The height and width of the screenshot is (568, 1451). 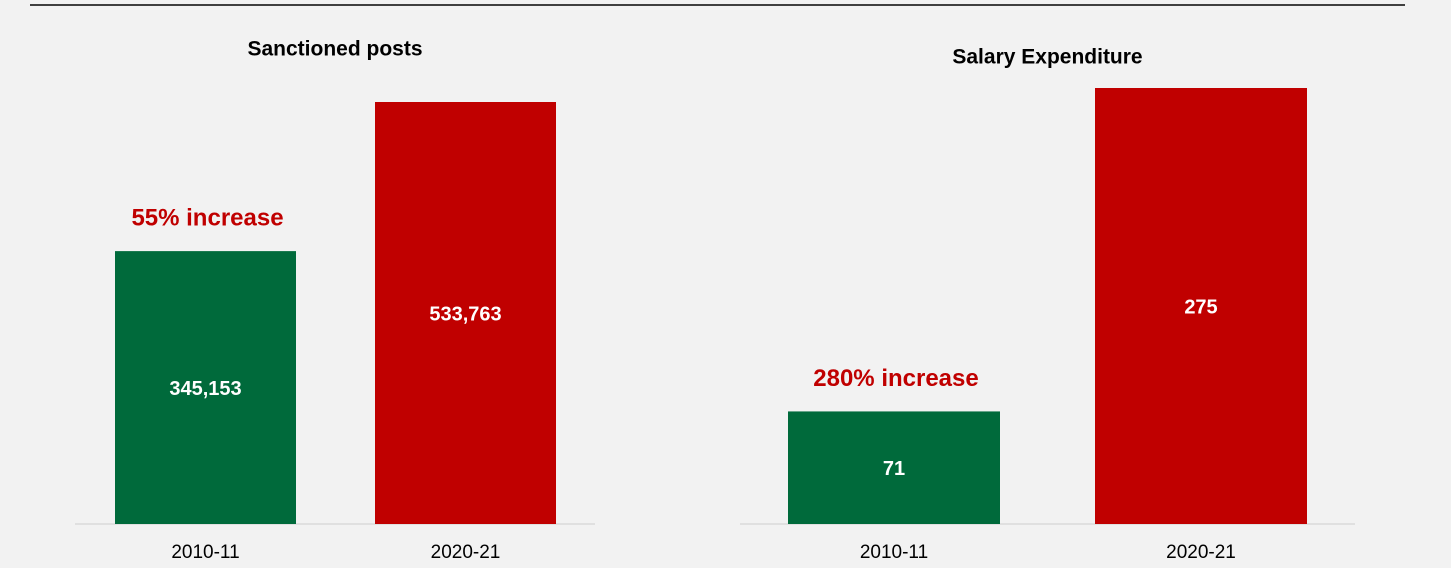 I want to click on annotation: 55% increase, so click(x=207, y=217).